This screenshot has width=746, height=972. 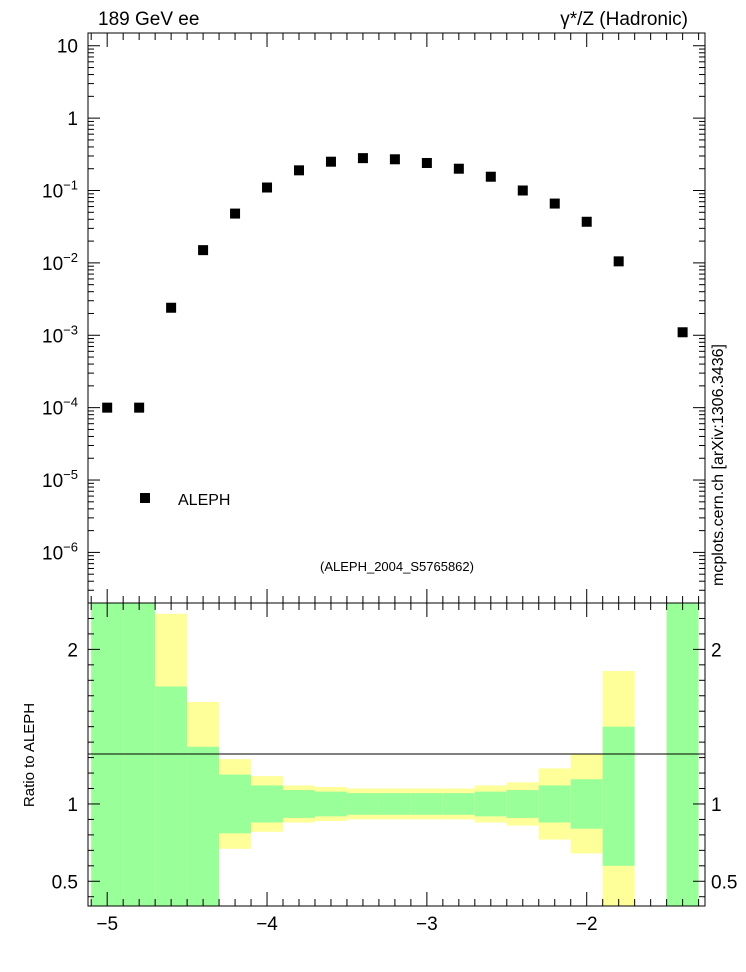 I want to click on watermark: mcplots.cern.ch [arXiv:1306.3436], so click(x=718, y=465).